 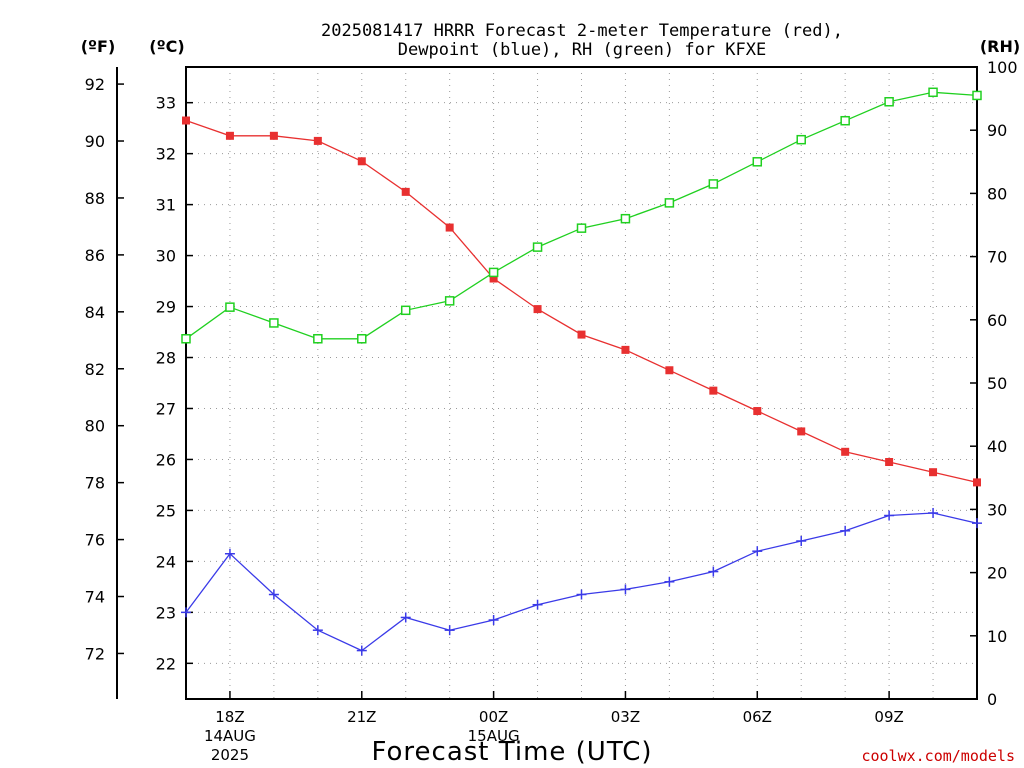 I want to click on x-tick-label: 15AUG, so click(x=494, y=736).